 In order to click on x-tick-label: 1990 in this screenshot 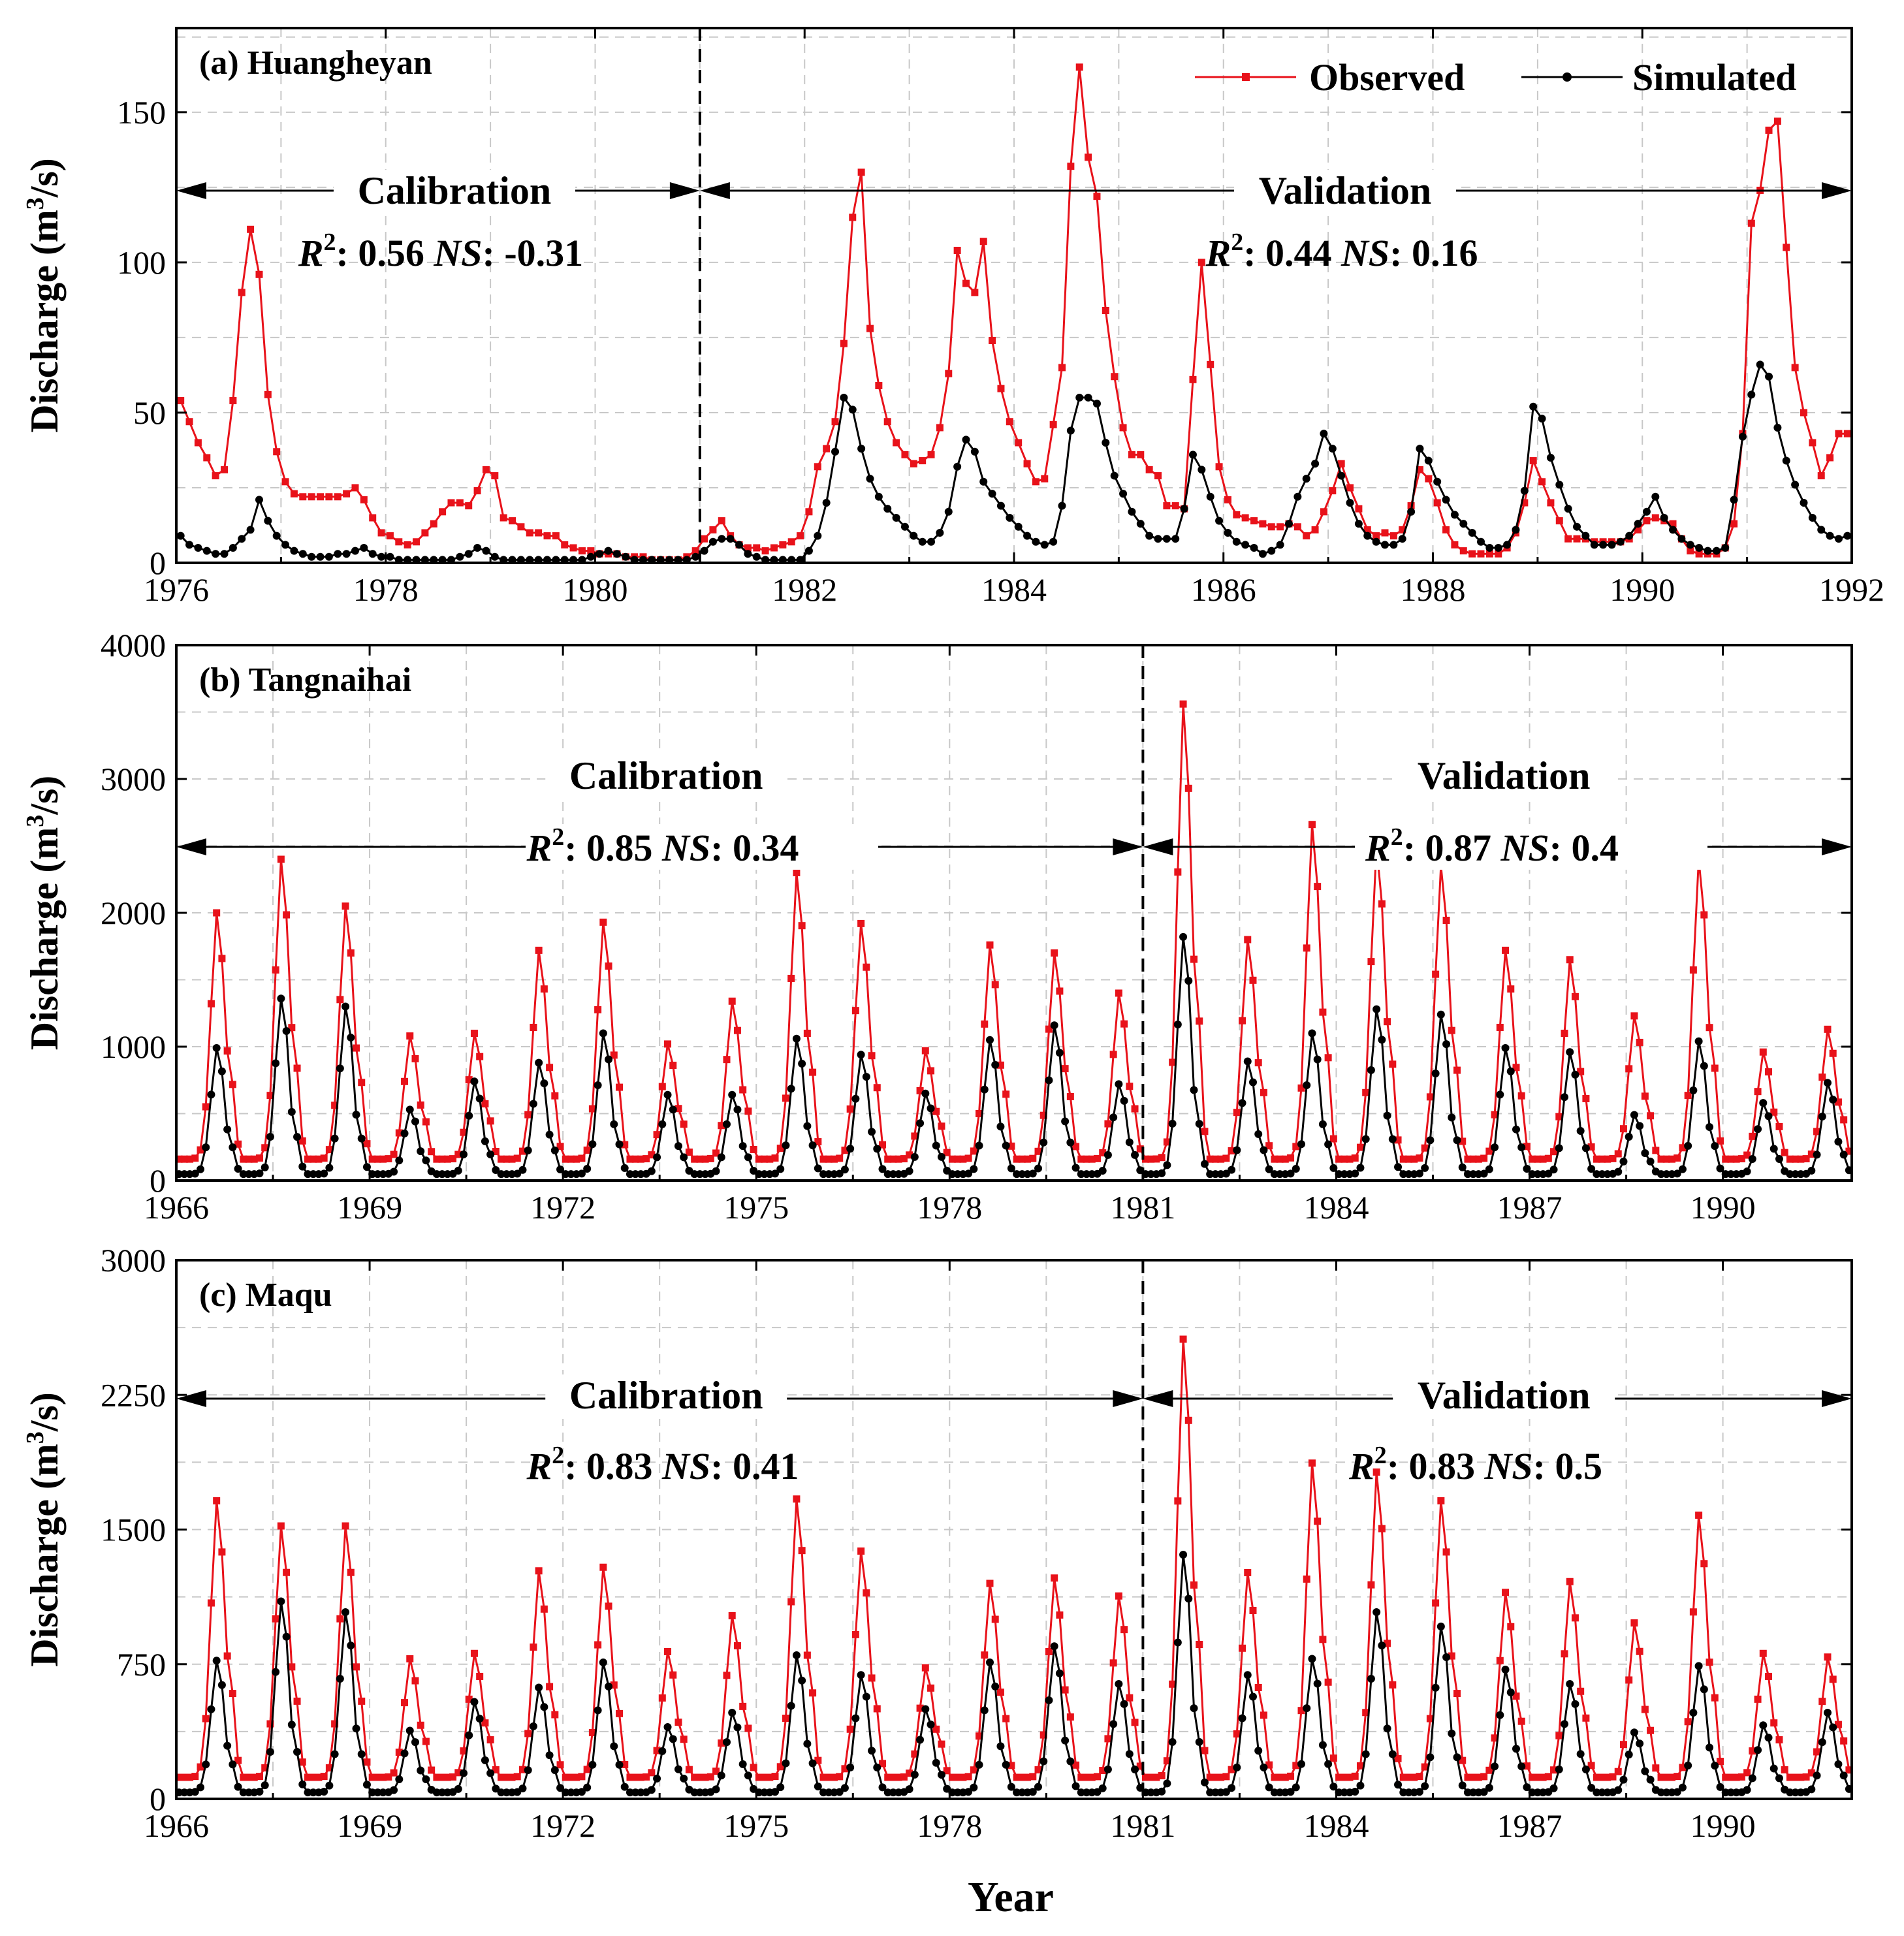, I will do `click(1723, 1207)`.